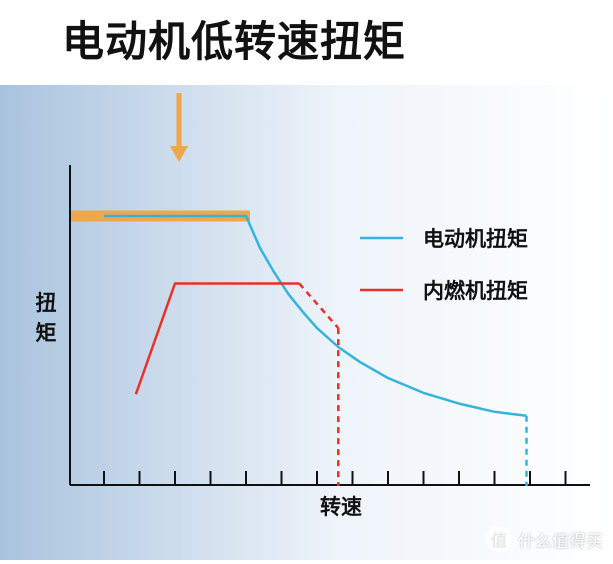 This screenshot has height=564, width=613. Describe the element at coordinates (217, 338) in the screenshot. I see `combustion-torque-line-solid` at that location.